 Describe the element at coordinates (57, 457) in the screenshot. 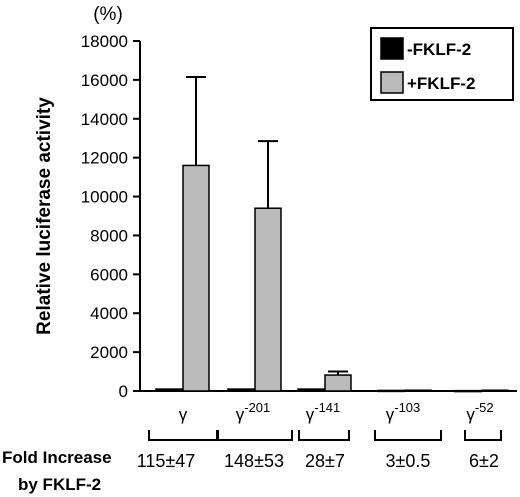

I see `fold-increase-label: Fold Increase` at that location.